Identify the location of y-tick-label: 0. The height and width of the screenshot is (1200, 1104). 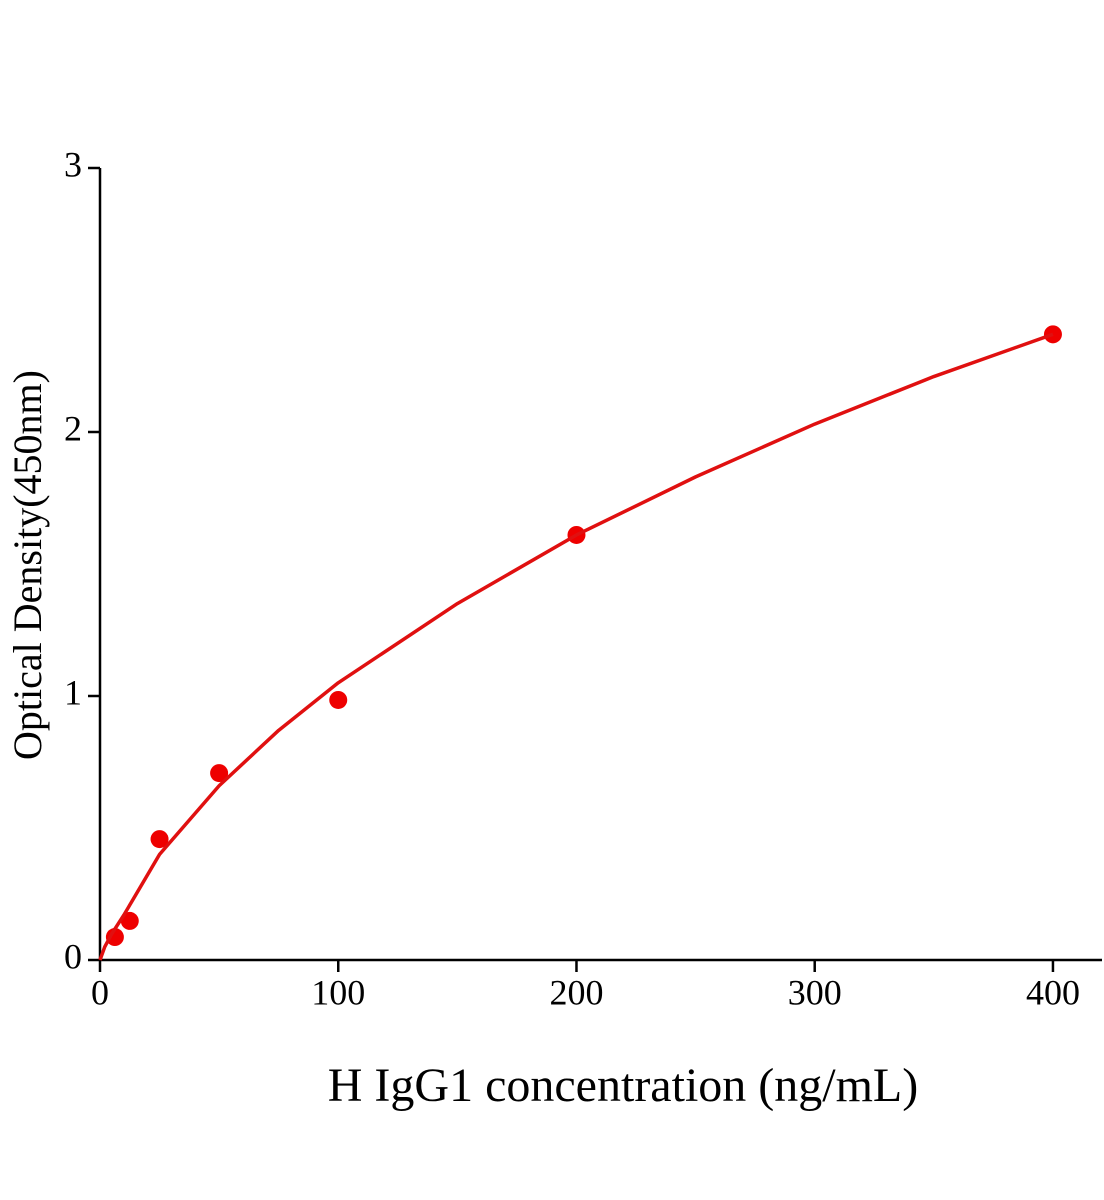
(73, 956).